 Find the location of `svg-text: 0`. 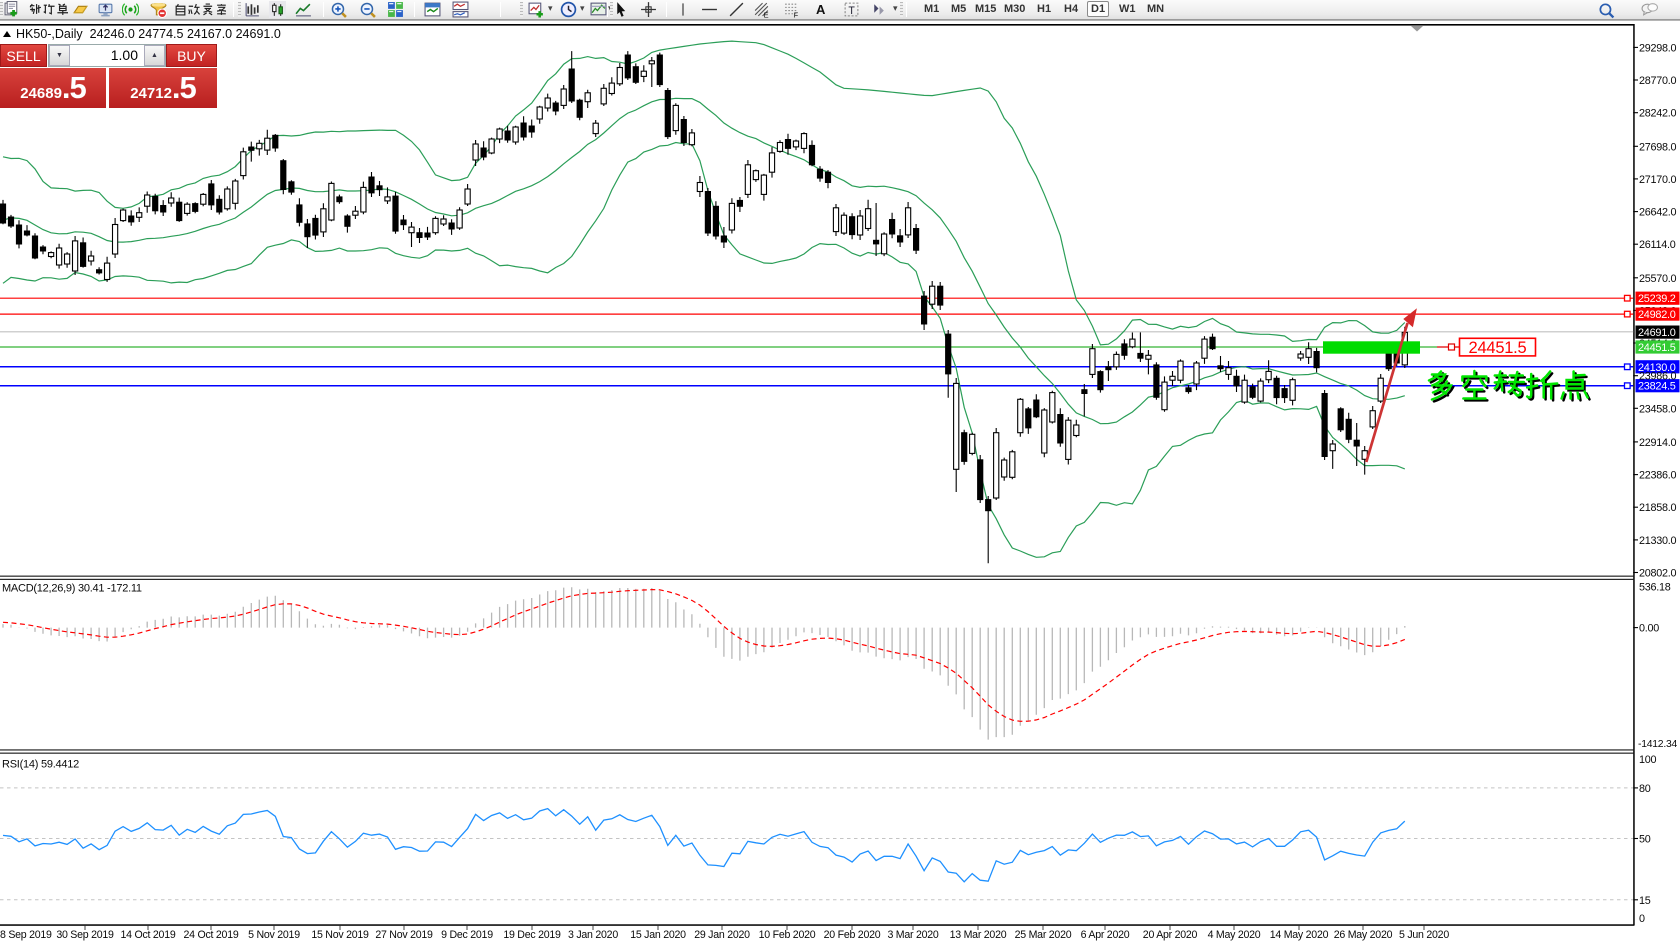

svg-text: 0 is located at coordinates (1642, 919).